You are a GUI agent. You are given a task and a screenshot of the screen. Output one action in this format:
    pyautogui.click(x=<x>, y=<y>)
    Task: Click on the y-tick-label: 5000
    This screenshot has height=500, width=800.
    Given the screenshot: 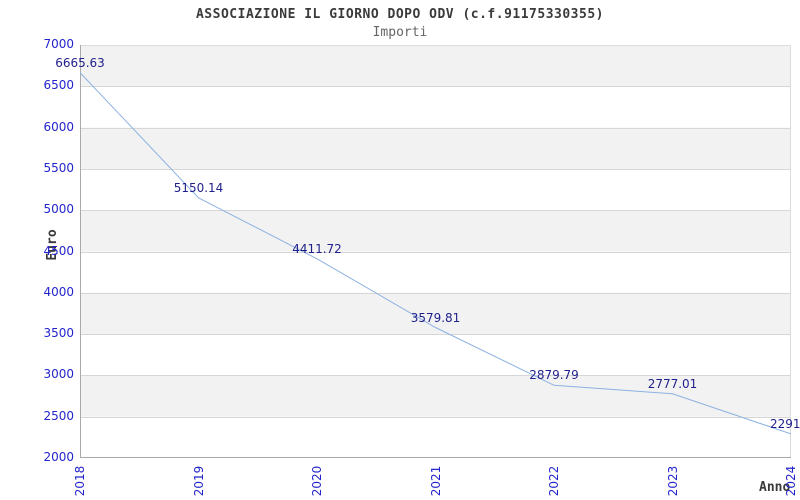 What is the action you would take?
    pyautogui.click(x=58, y=209)
    